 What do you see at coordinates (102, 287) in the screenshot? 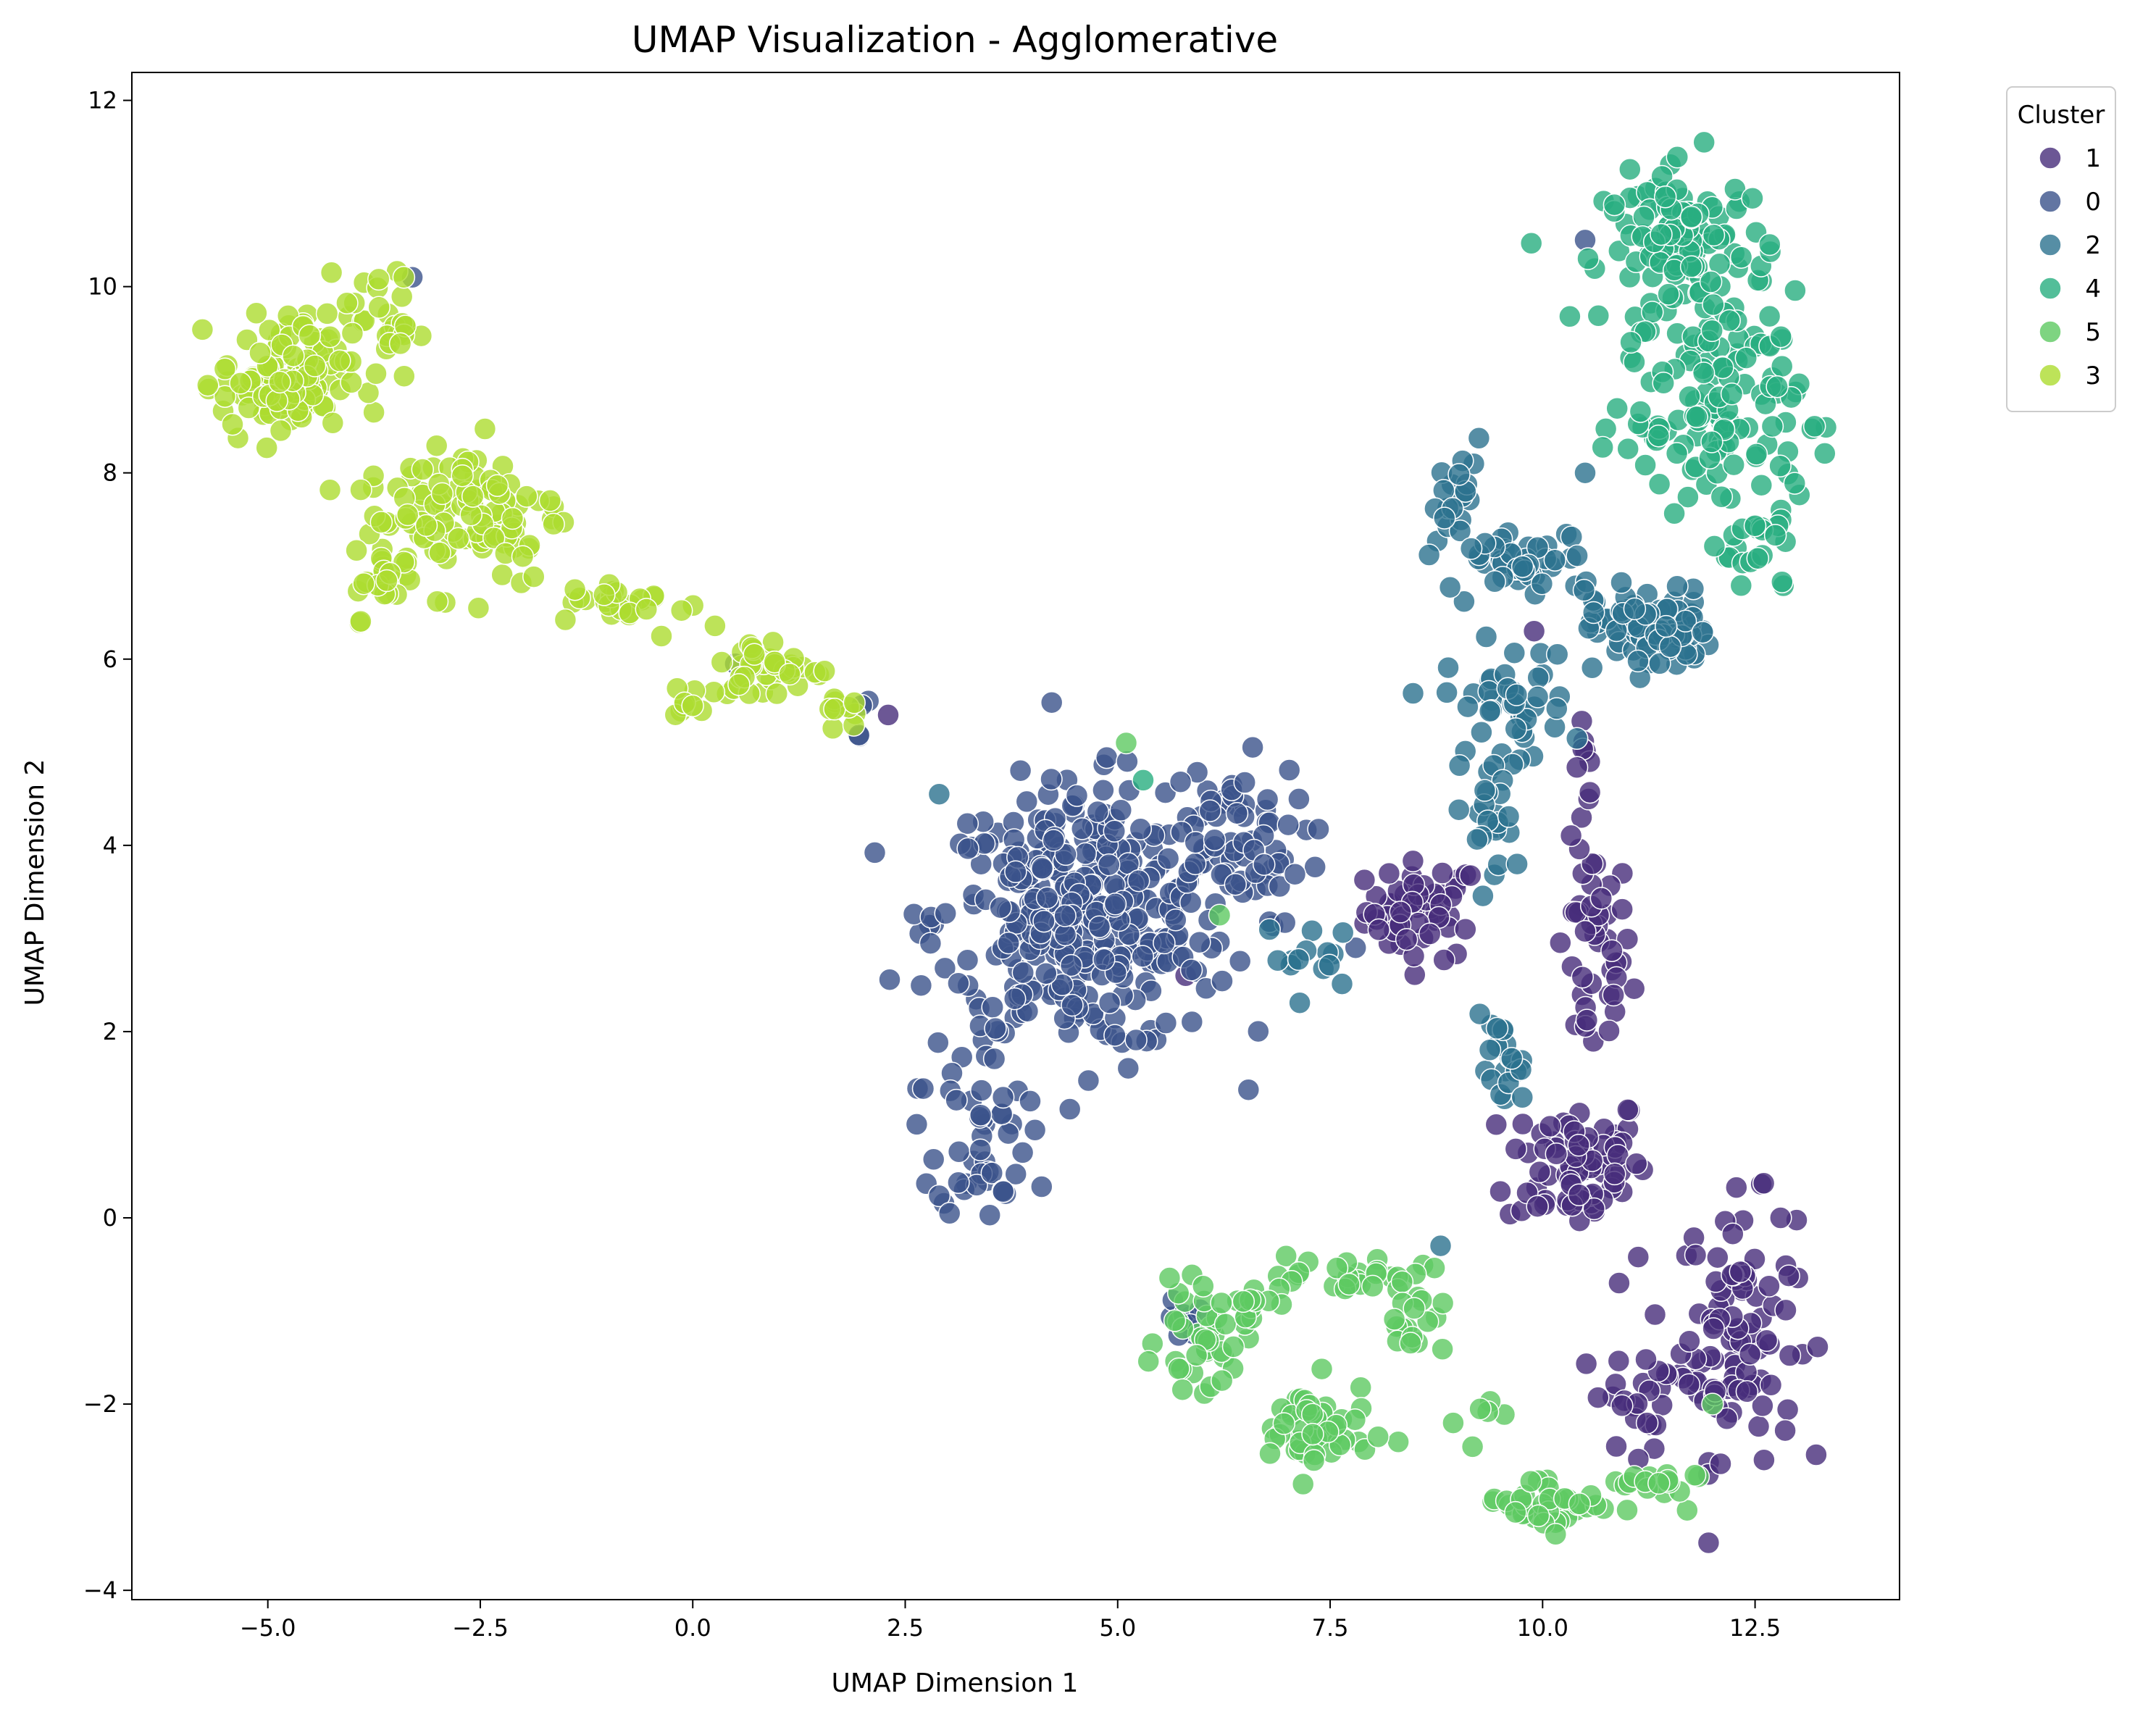
I see `y-tick-label: 10` at bounding box center [102, 287].